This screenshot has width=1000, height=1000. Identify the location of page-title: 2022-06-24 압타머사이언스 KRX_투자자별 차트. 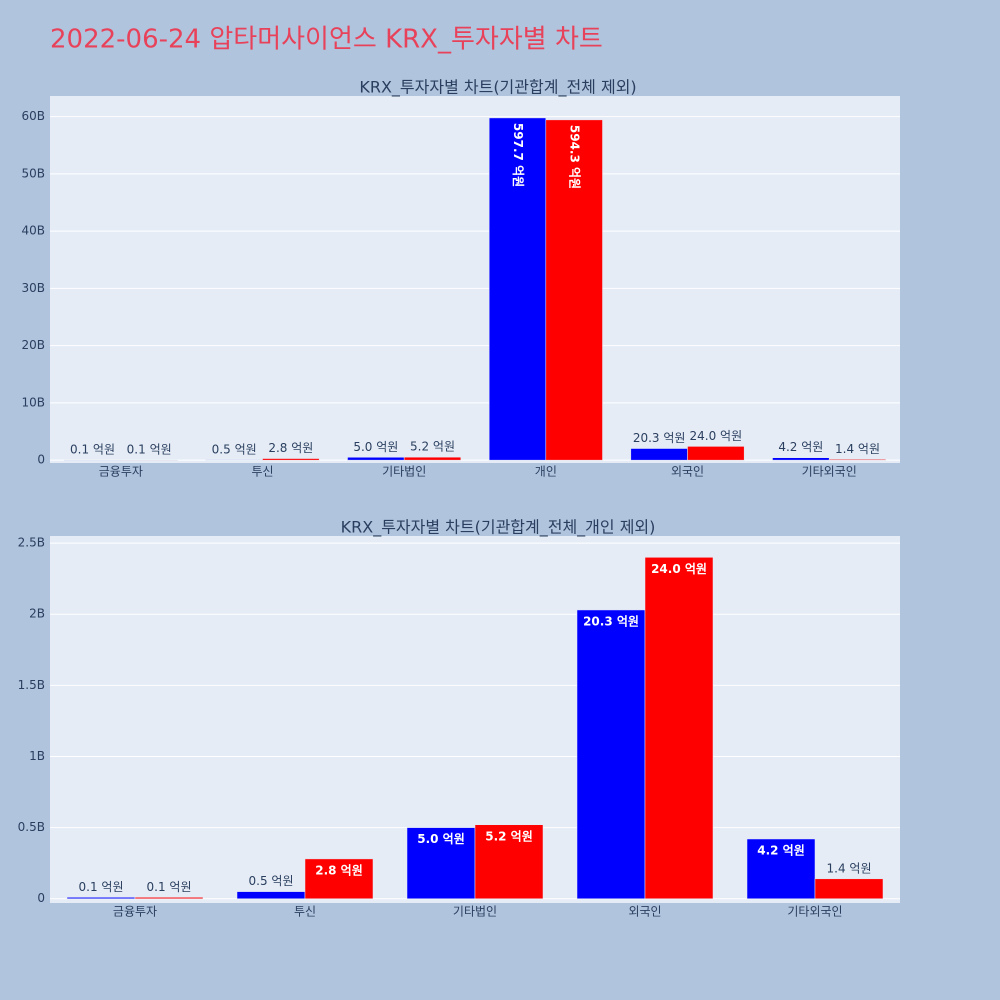
(326, 40).